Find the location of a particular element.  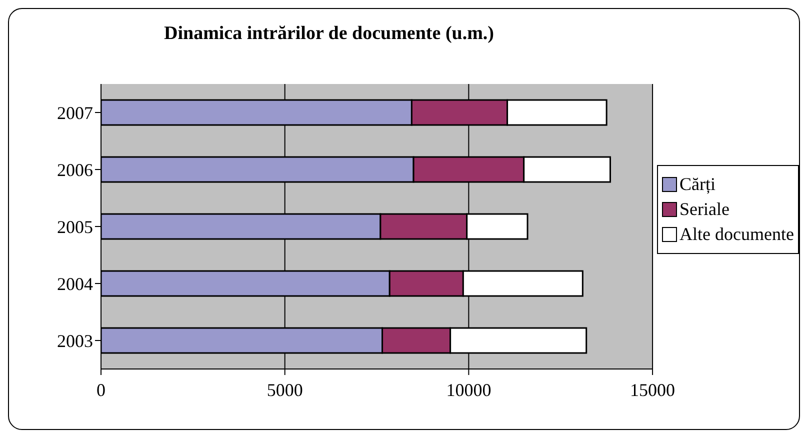

y-tick-label: 2007 is located at coordinates (75, 112).